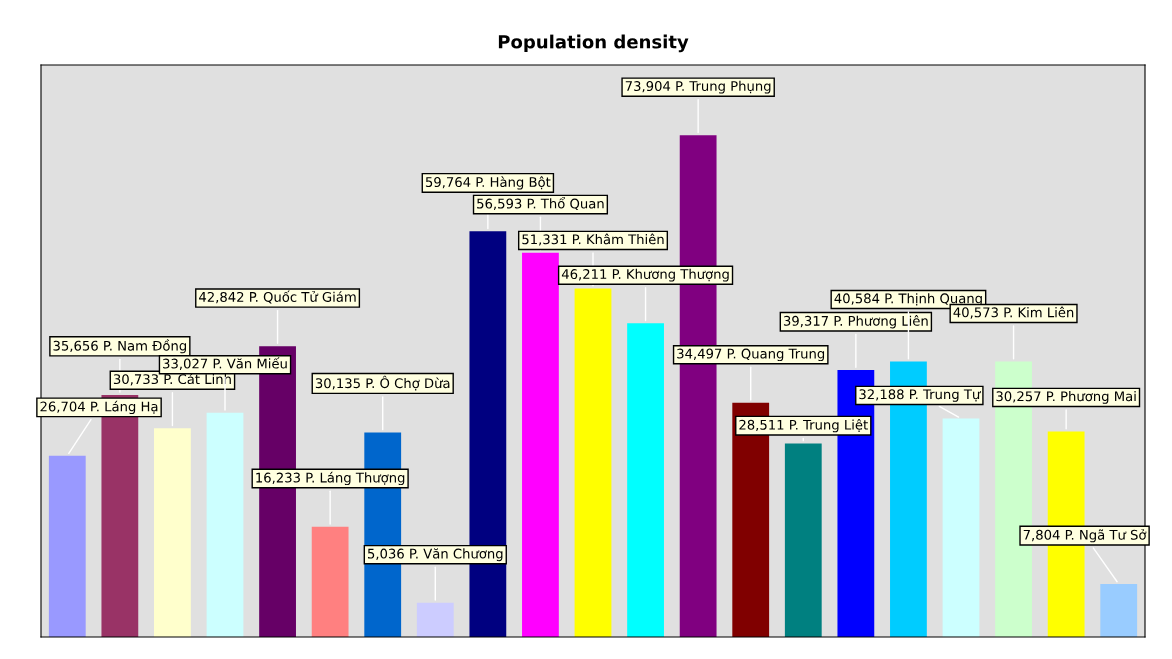 The width and height of the screenshot is (1172, 659). I want to click on data-label: 5,036 P. Văn Chương, so click(435, 555).